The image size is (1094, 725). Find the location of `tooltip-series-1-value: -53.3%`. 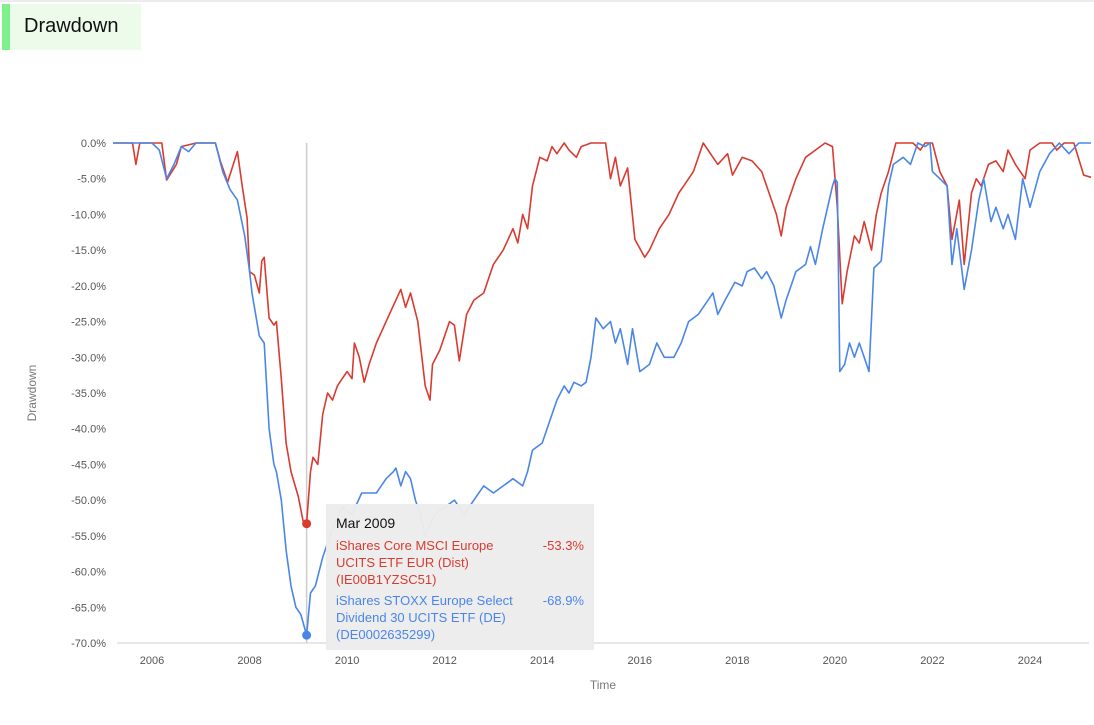

tooltip-series-1-value: -53.3% is located at coordinates (563, 545).